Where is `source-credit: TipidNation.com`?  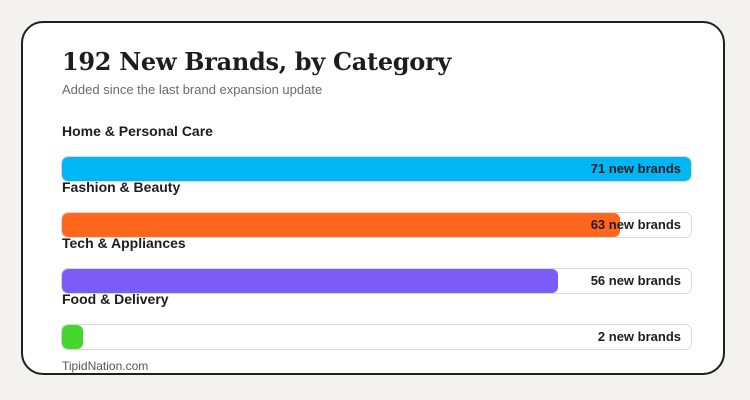 source-credit: TipidNation.com is located at coordinates (105, 366).